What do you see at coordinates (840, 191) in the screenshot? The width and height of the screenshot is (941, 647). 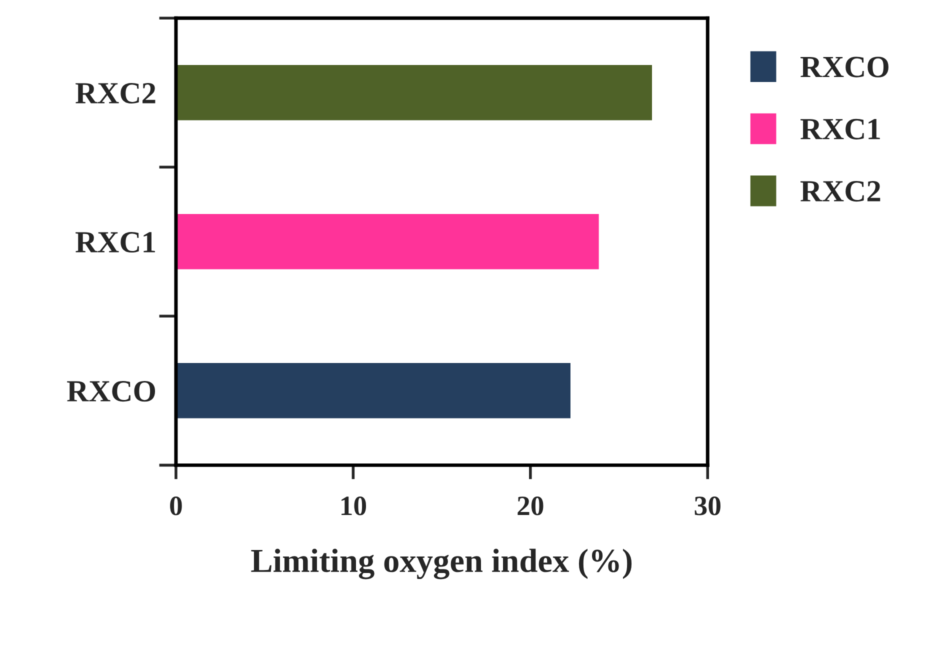 I see `legend-label: RXC2` at bounding box center [840, 191].